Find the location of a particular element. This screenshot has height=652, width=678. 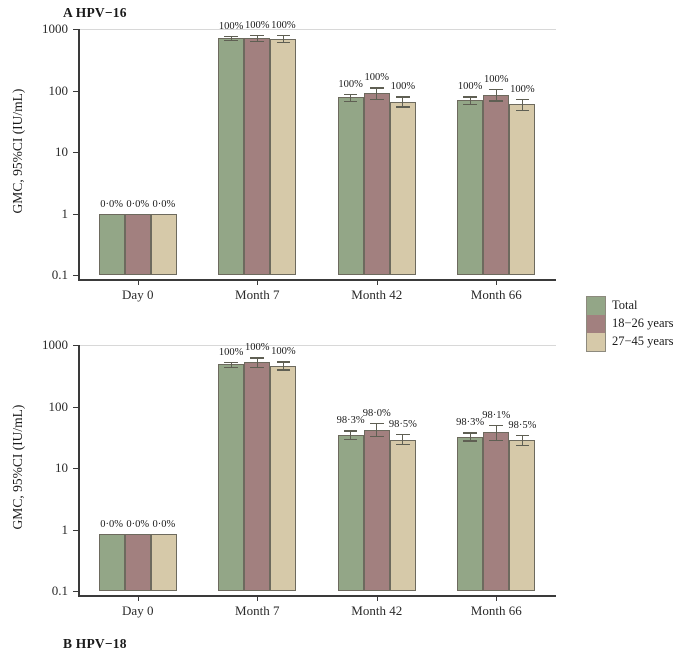

y-axis-tick-label: 1 is located at coordinates (65, 529).